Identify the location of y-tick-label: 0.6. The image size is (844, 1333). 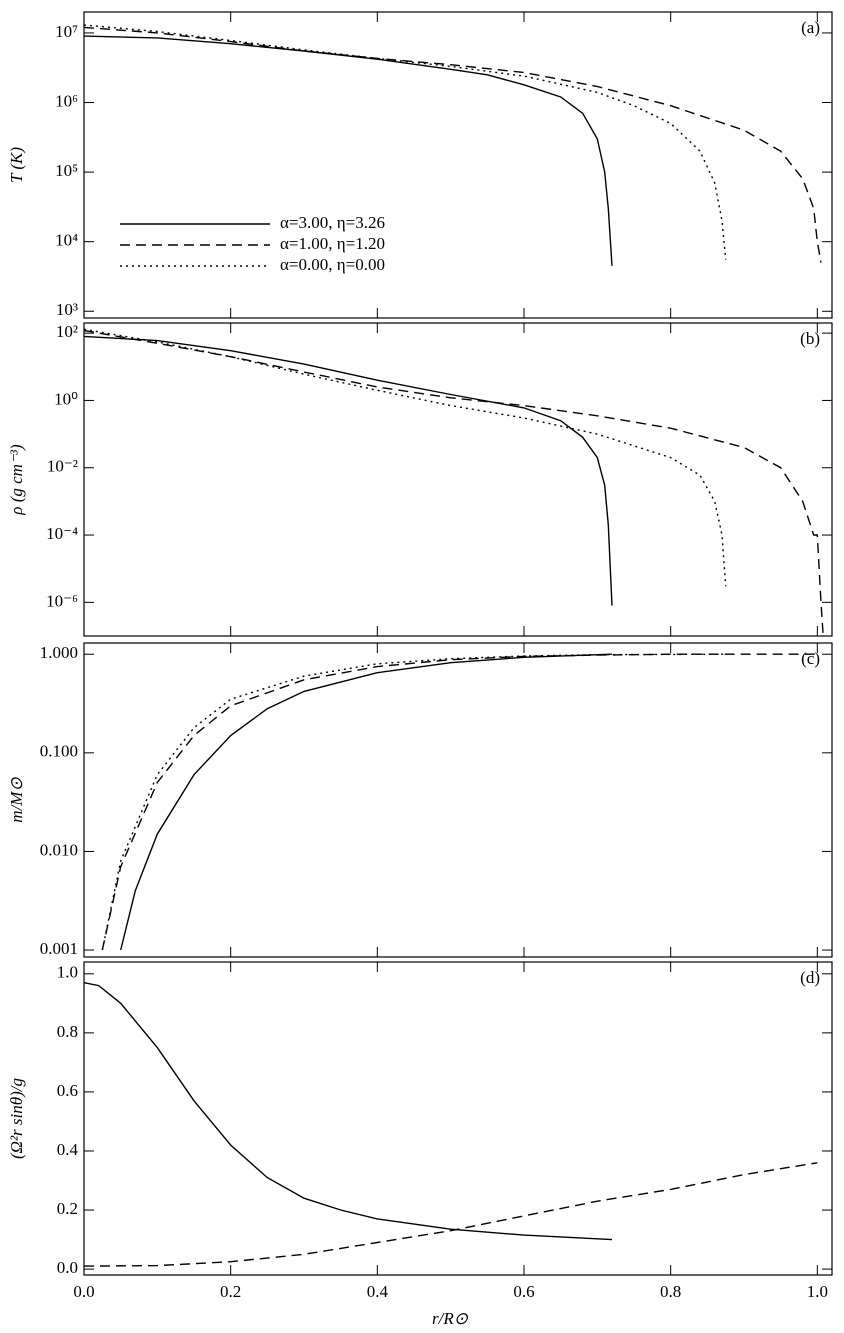
(67, 1090).